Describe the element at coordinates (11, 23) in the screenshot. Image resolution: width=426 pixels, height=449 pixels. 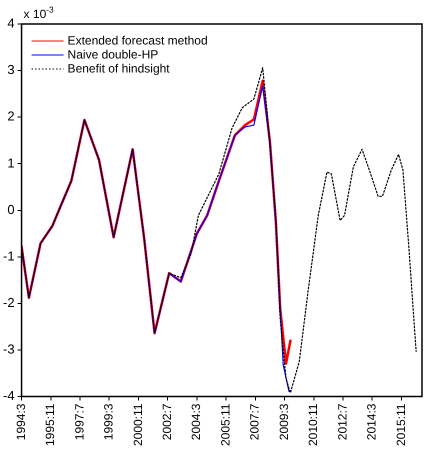
I see `y-tick-label: 4` at that location.